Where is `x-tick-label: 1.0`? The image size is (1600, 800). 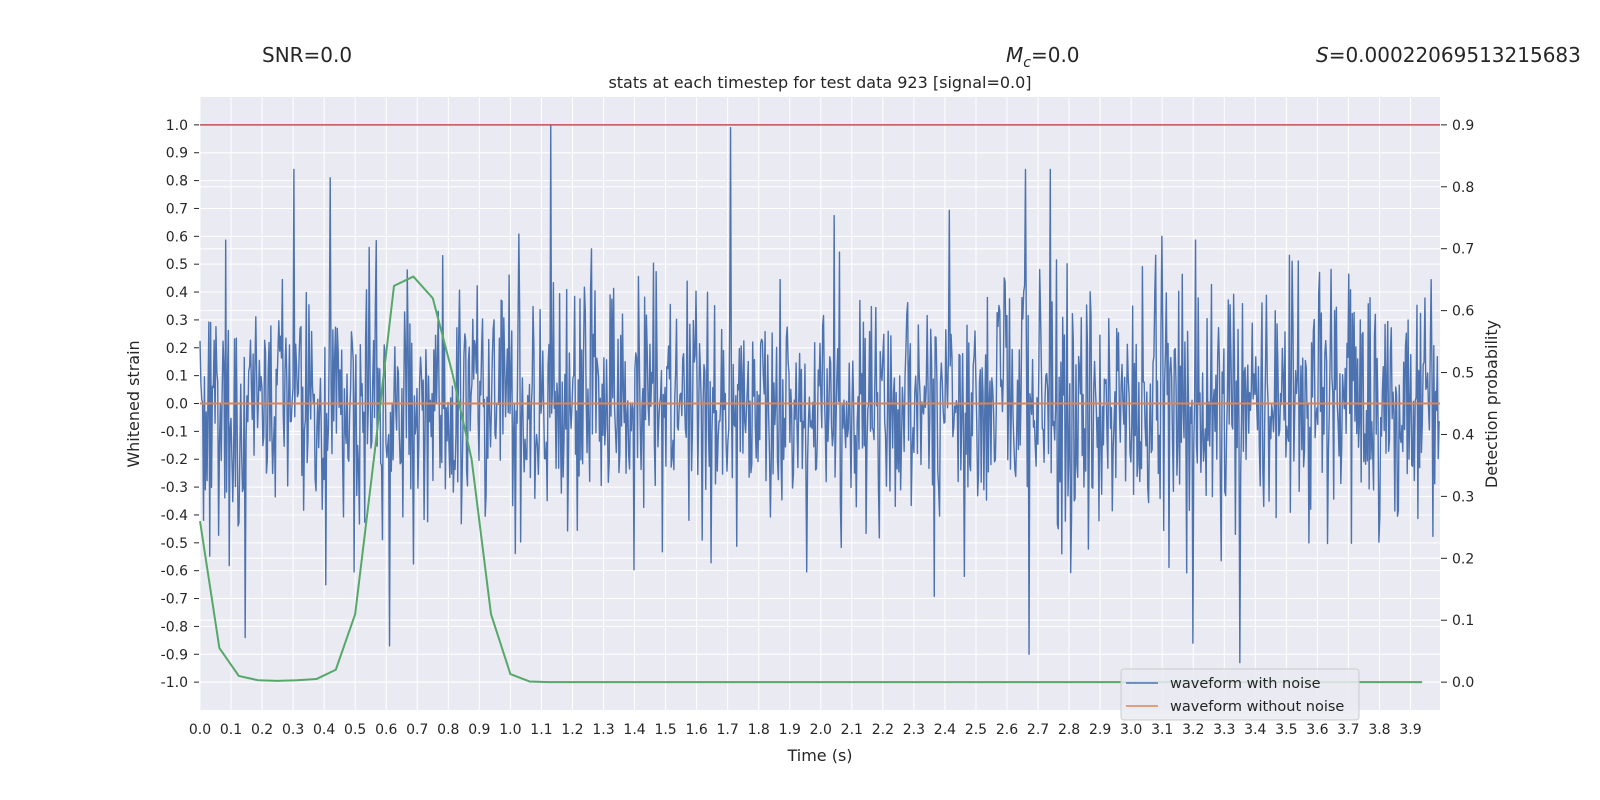 x-tick-label: 1.0 is located at coordinates (510, 730).